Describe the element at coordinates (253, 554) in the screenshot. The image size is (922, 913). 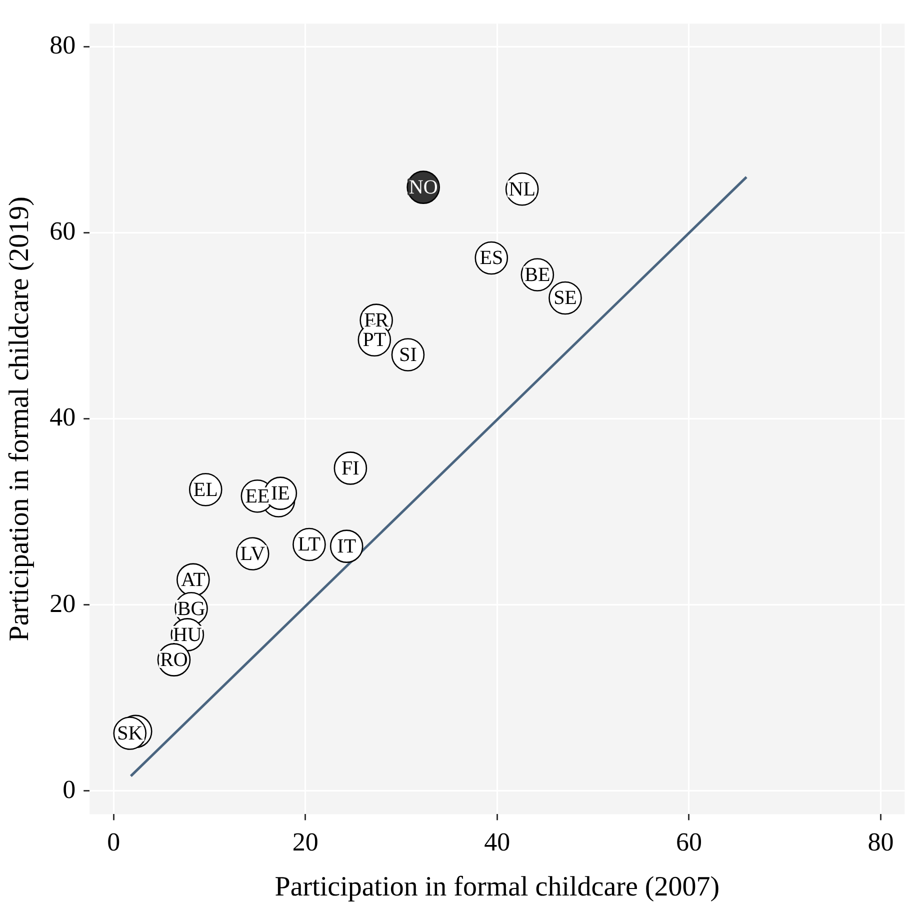
I see `data-label: LV` at that location.